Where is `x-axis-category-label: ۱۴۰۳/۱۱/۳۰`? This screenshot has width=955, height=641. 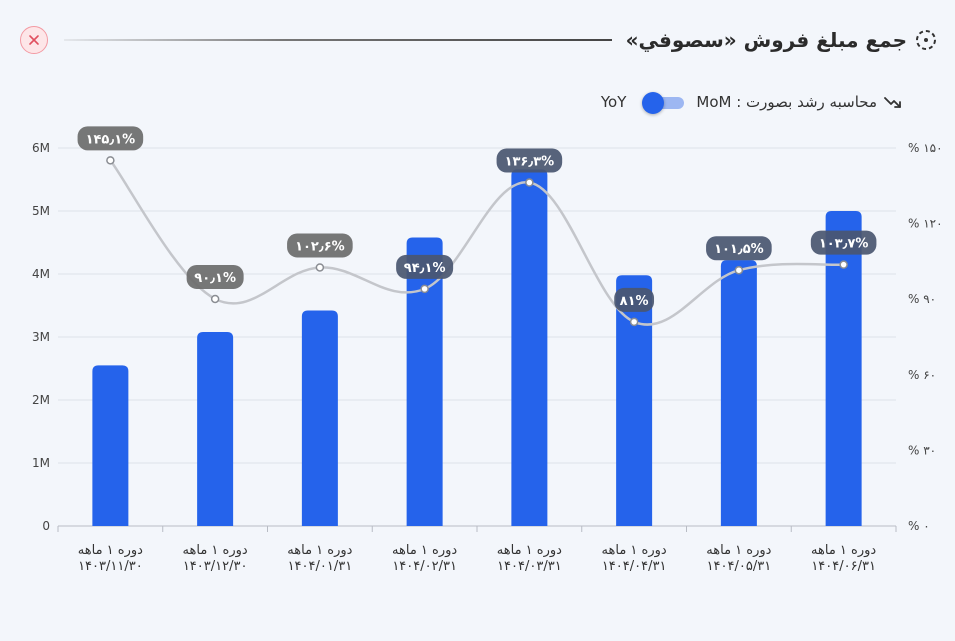 x-axis-category-label: ۱۴۰۳/۱۱/۳۰ is located at coordinates (110, 566).